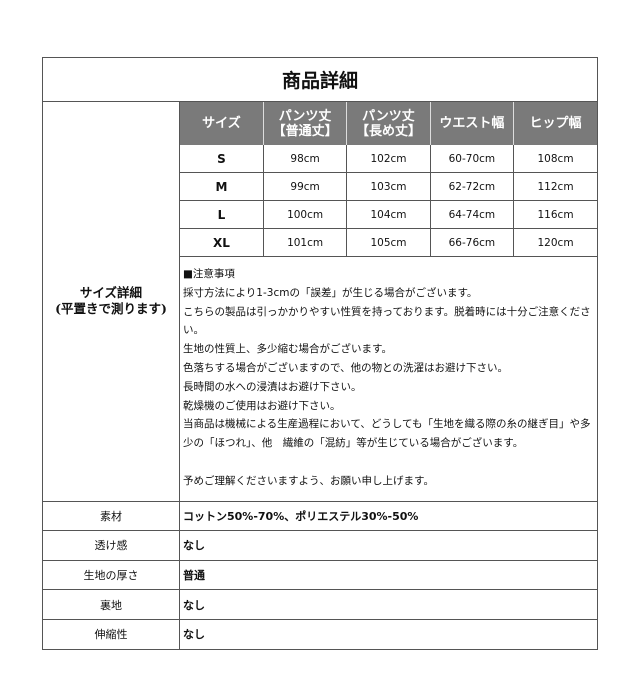  Describe the element at coordinates (111, 516) in the screenshot. I see `attribute-label: 素材` at that location.